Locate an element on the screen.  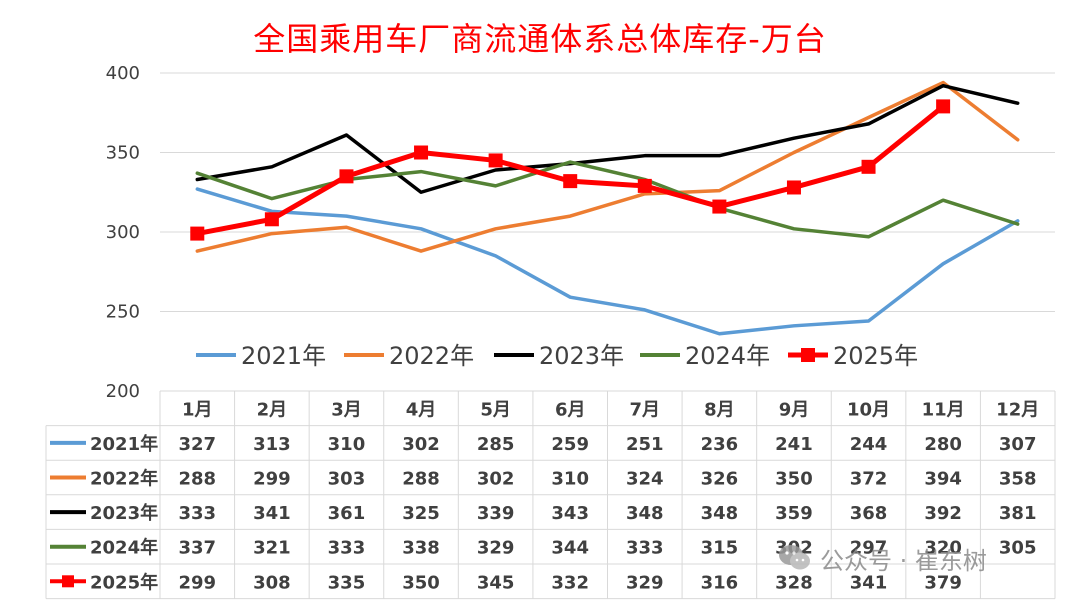
x-tick-label: 6月 is located at coordinates (570, 409).